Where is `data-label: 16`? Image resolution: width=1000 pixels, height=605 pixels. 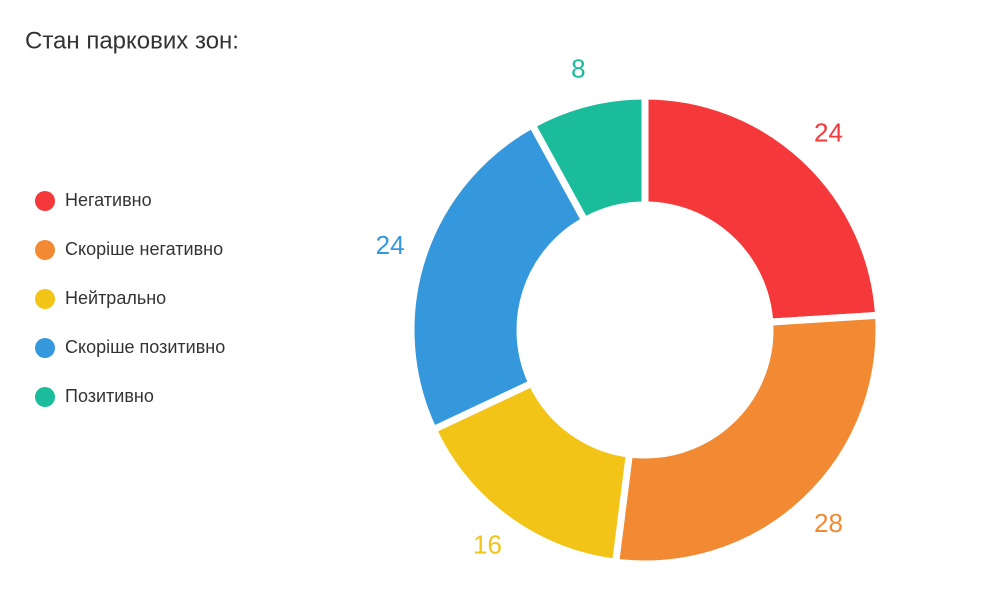
data-label: 16 is located at coordinates (487, 545).